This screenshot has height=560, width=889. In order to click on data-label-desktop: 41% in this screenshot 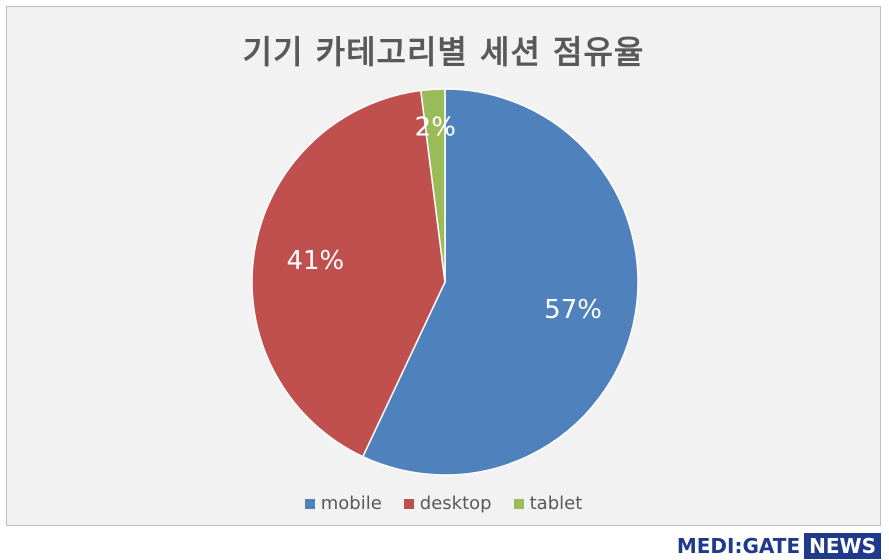, I will do `click(315, 261)`.